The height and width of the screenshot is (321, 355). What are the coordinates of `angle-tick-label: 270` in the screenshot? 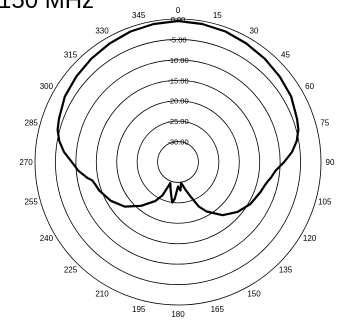 It's located at (26, 162).